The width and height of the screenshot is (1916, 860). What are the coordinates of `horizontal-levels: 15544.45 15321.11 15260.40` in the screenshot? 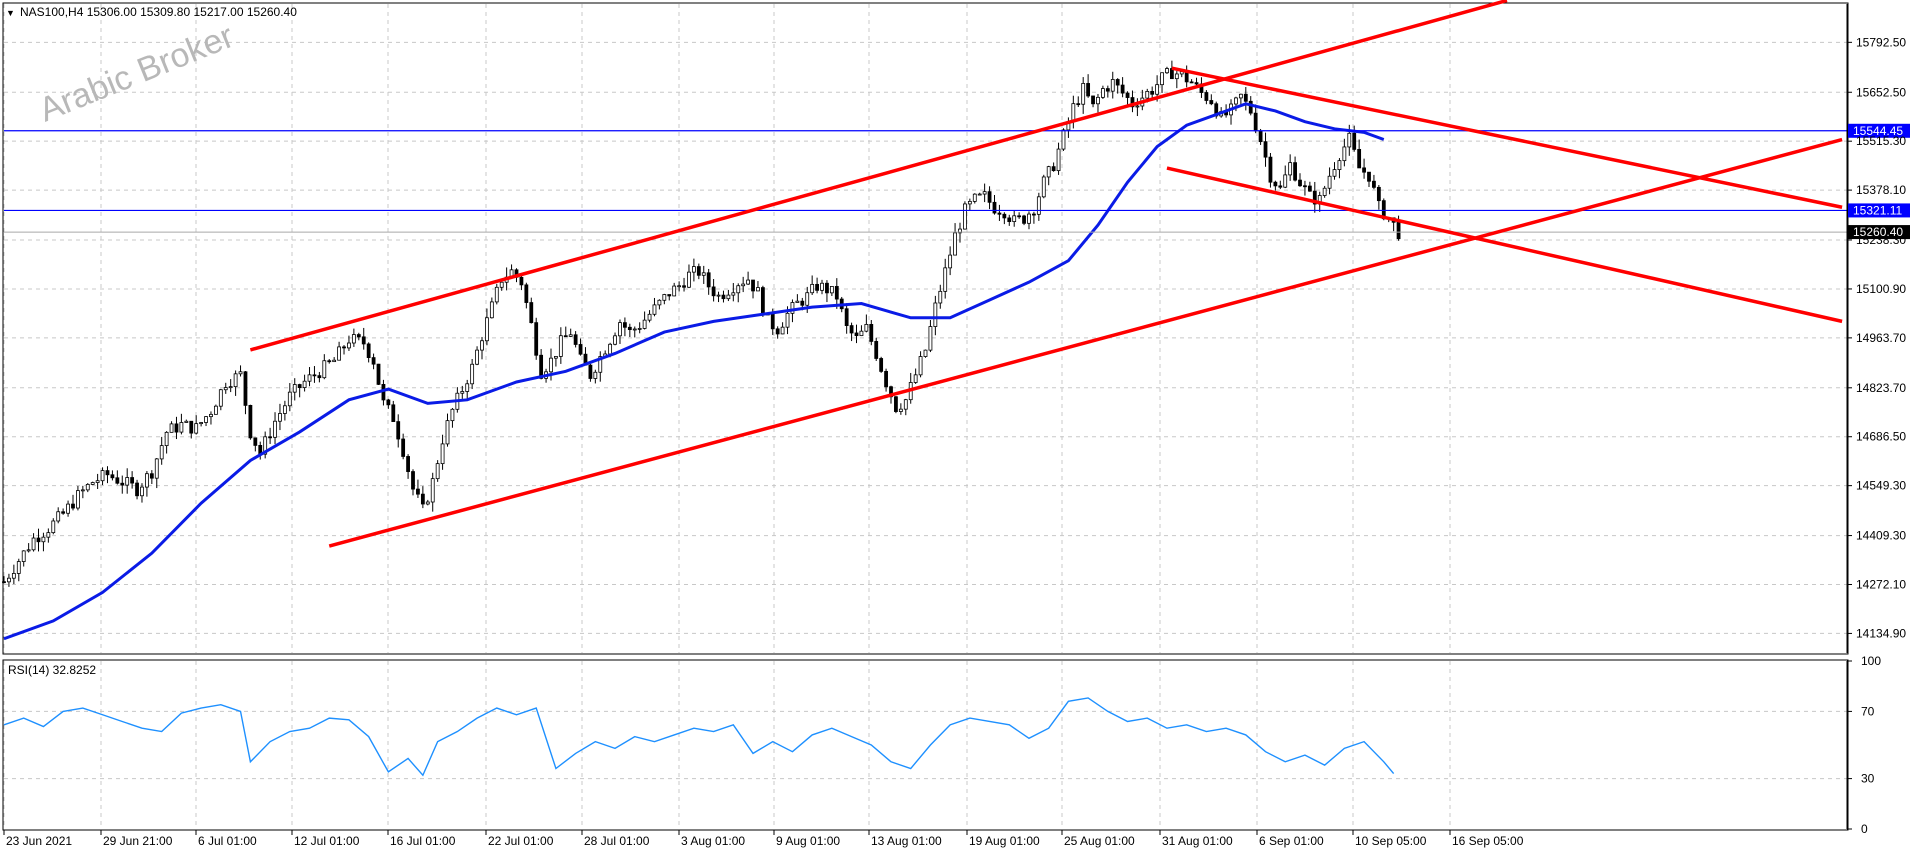 It's located at (957, 181).